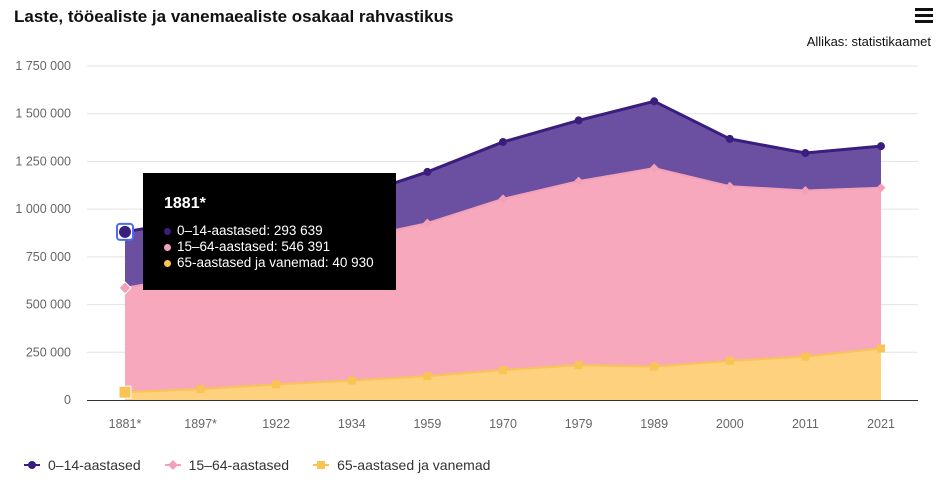 This screenshot has height=491, width=945. Describe the element at coordinates (43, 161) in the screenshot. I see `y-tick-label: 1 250 000` at that location.